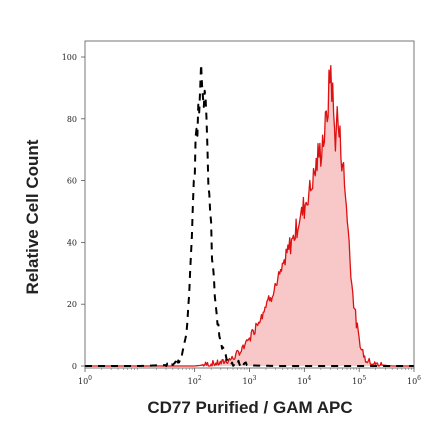  Describe the element at coordinates (72, 181) in the screenshot. I see `y-tick-label: 60` at that location.